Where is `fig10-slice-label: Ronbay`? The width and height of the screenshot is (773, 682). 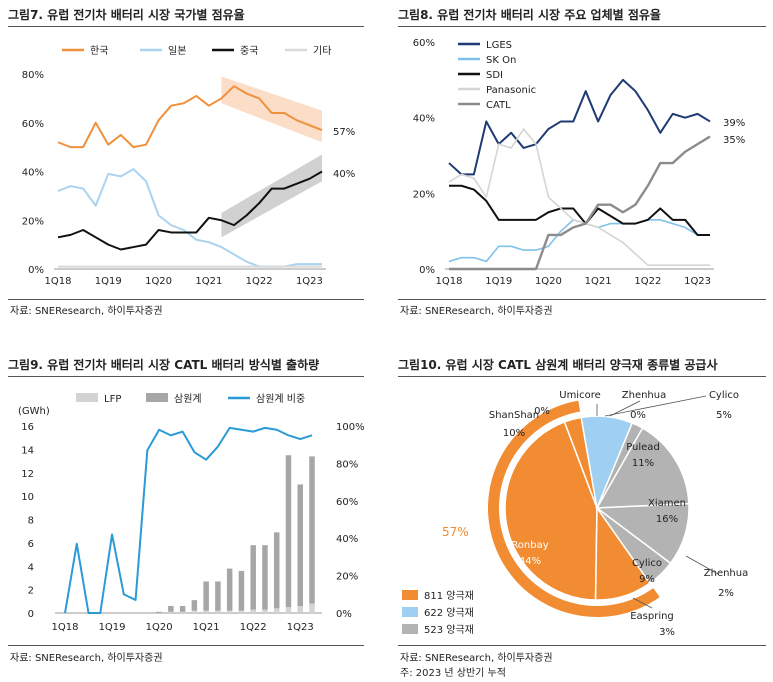
fig10-slice-label: Ronbay is located at coordinates (529, 545).